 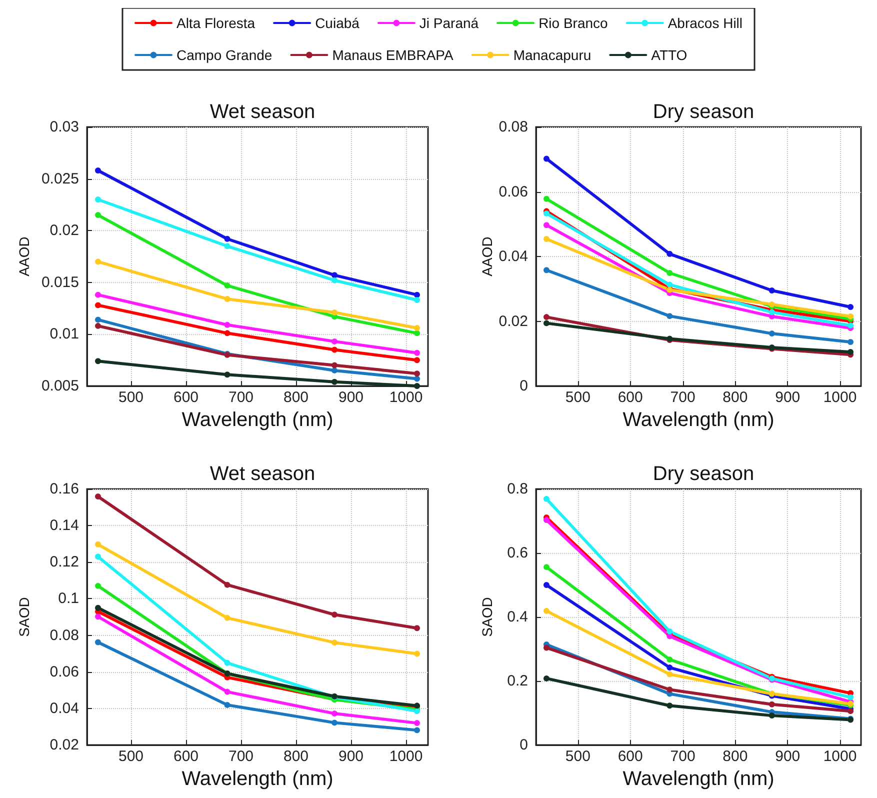 I want to click on y-tick-label: 0.8, so click(x=517, y=489).